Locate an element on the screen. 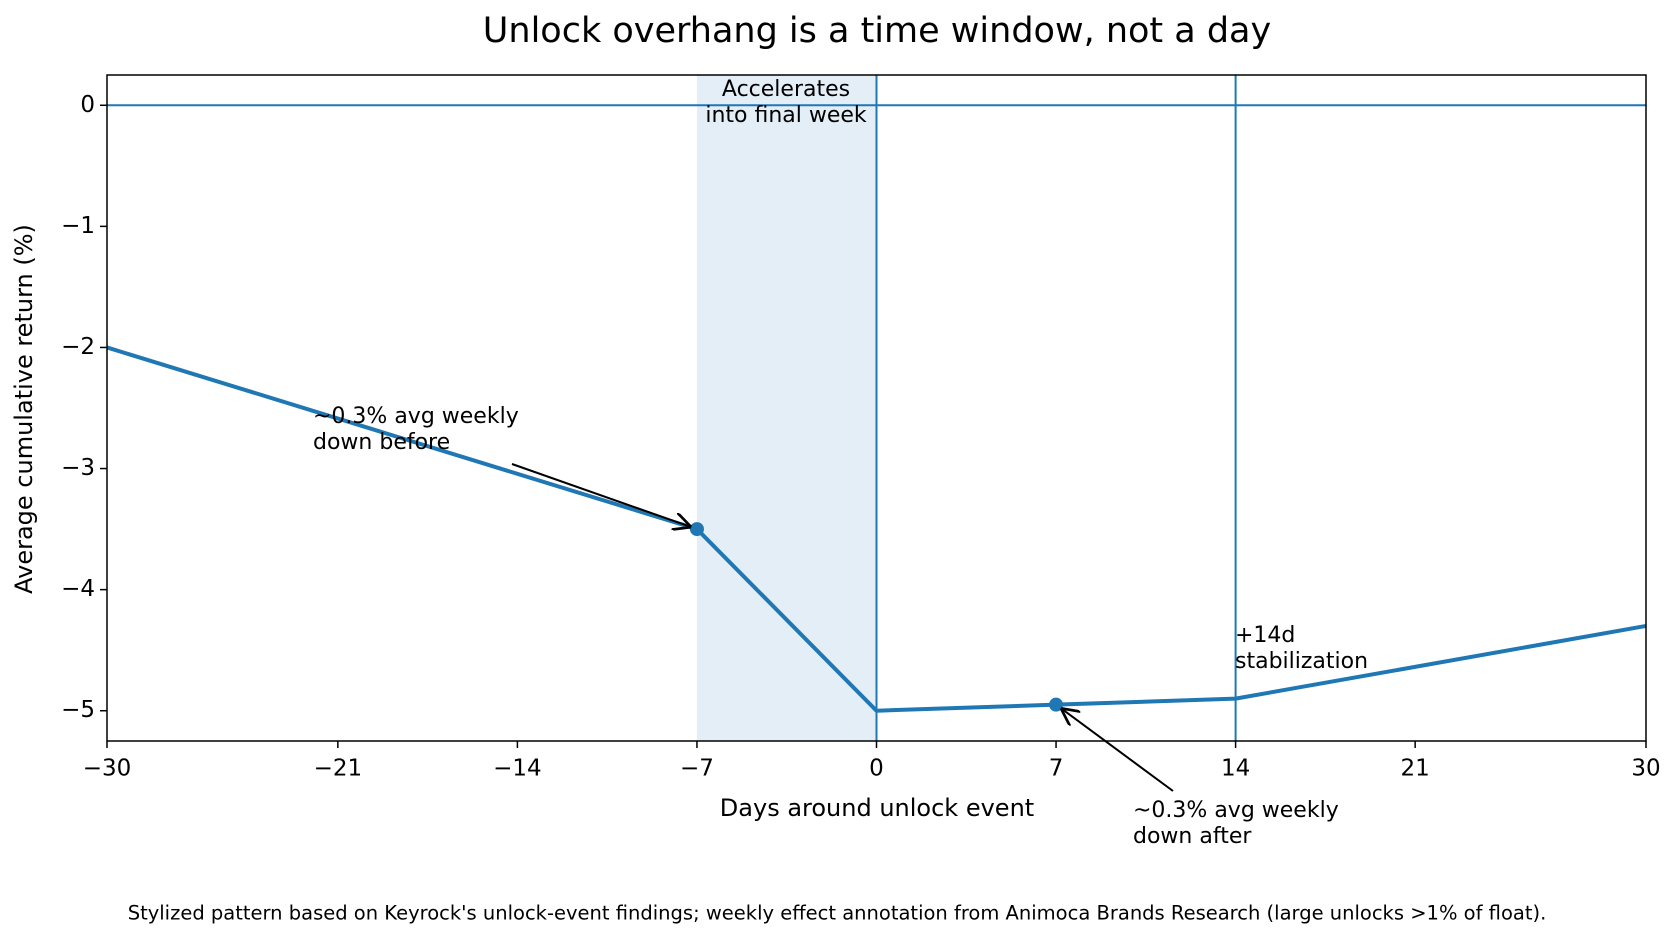 This screenshot has height=936, width=1664. x-tick-label: −30 is located at coordinates (107, 769).